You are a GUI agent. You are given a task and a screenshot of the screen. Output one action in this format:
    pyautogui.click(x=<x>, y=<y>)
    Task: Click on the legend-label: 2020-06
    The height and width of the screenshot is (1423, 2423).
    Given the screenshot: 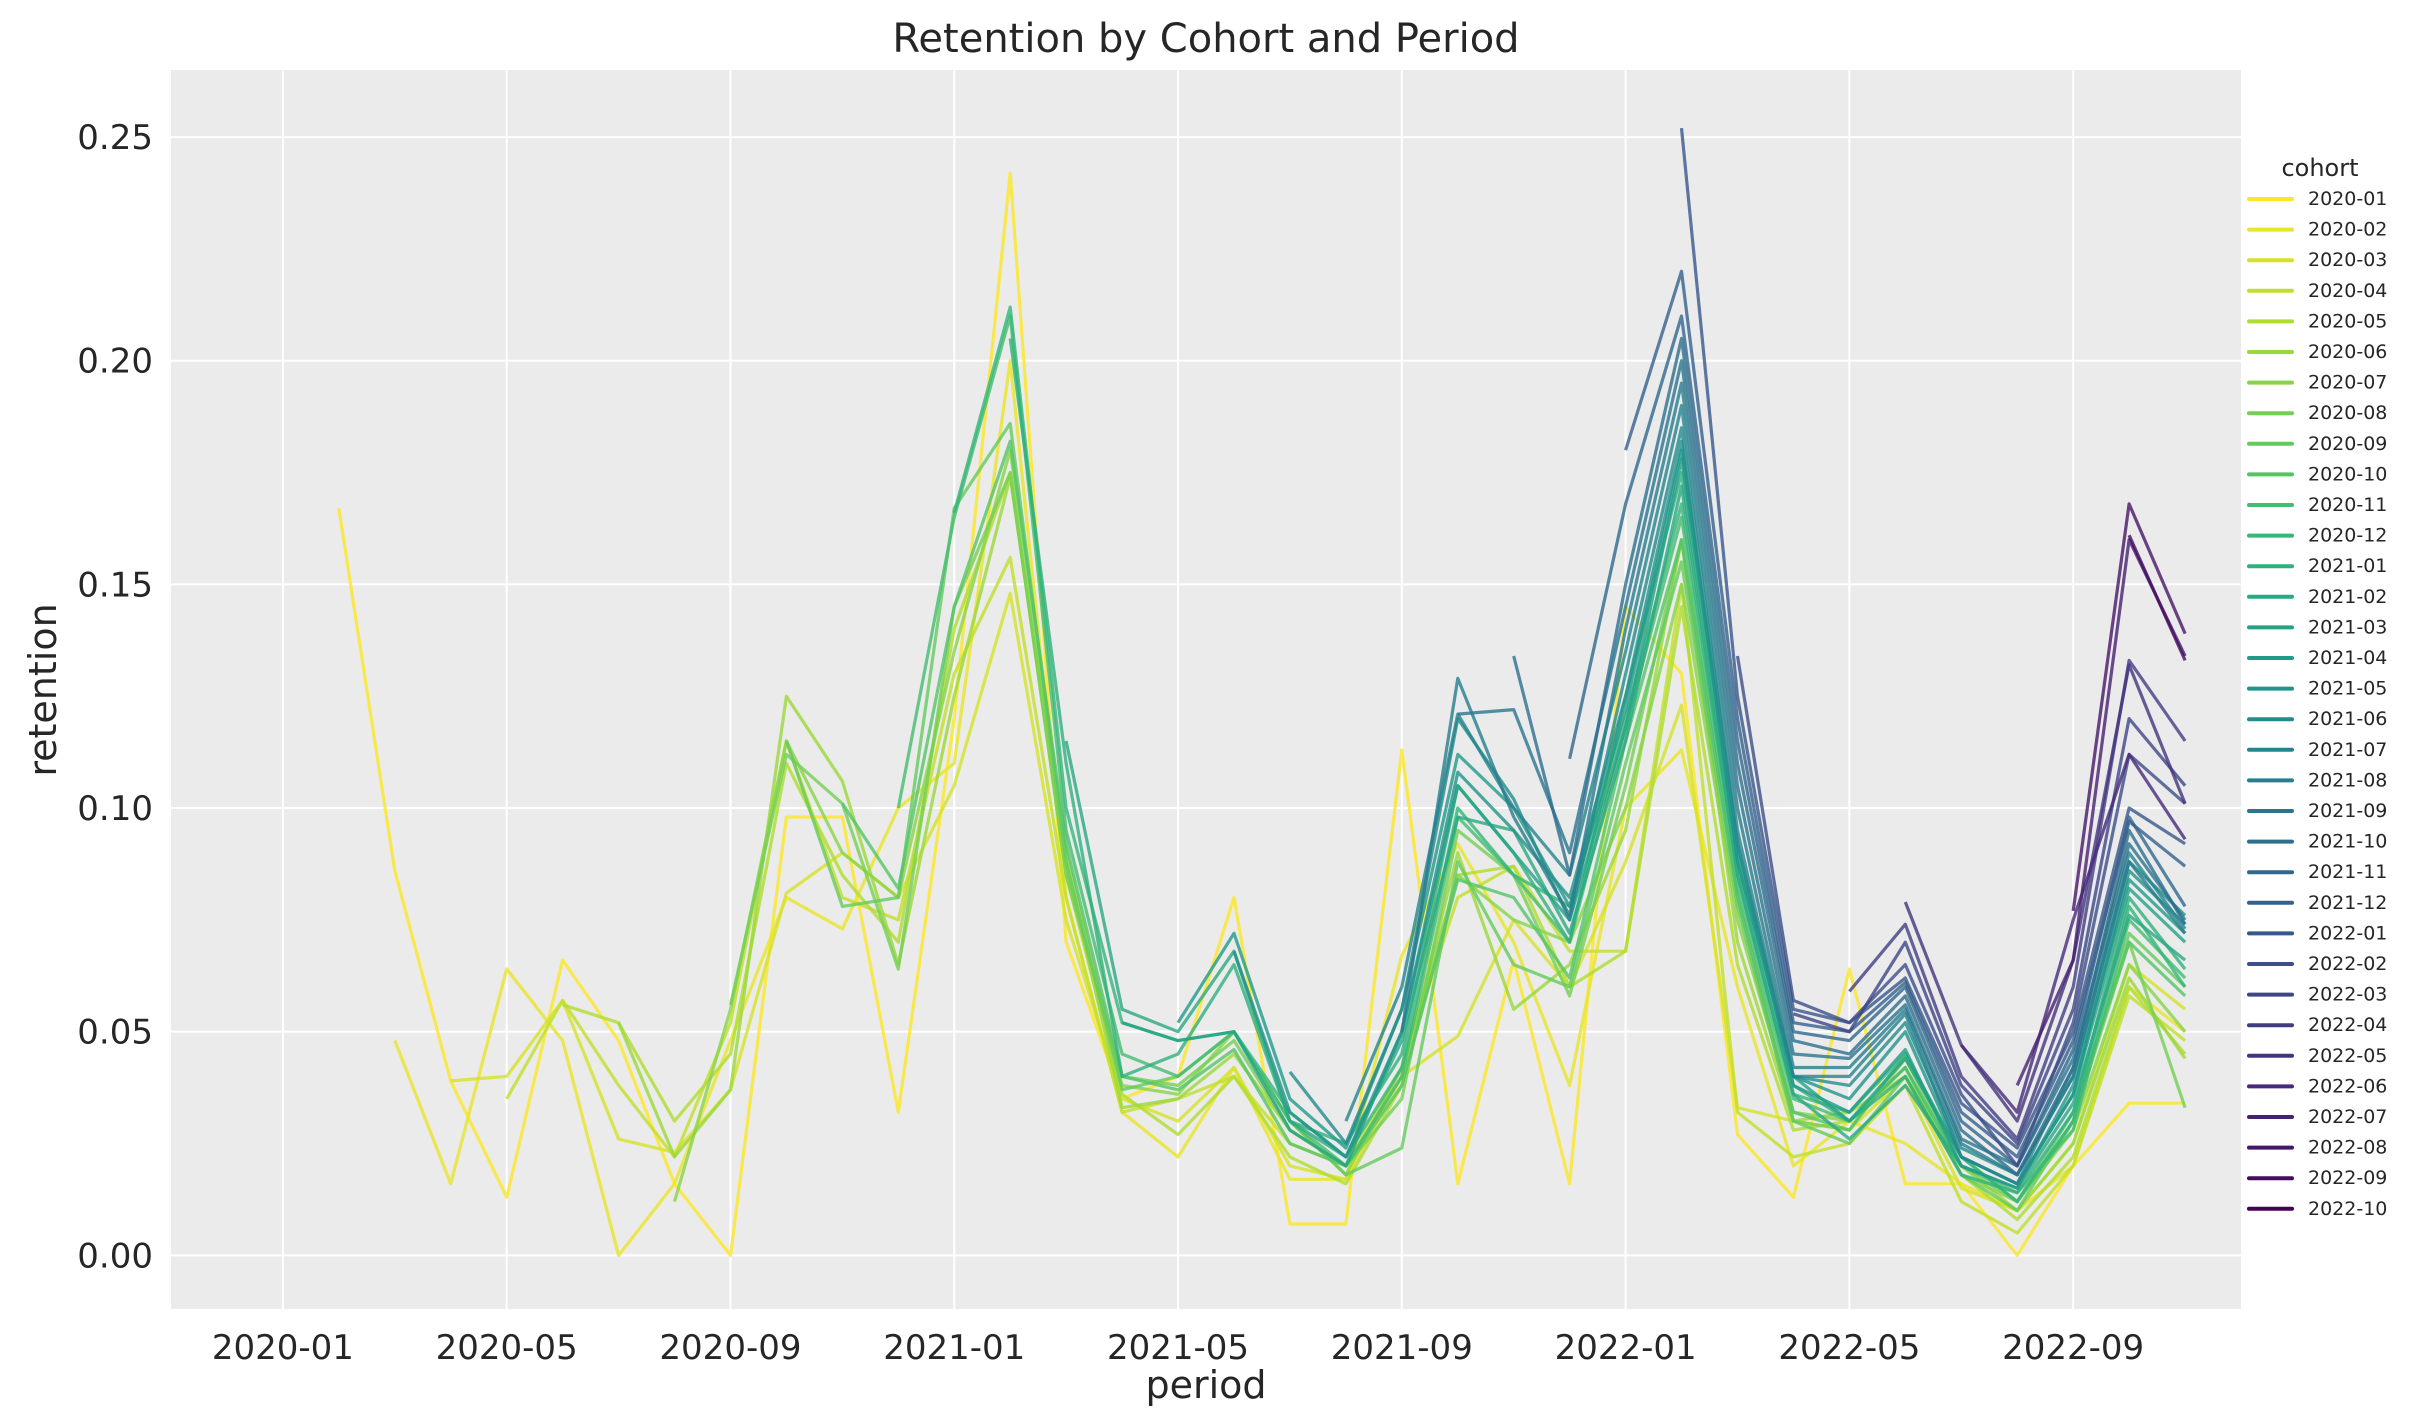 What is the action you would take?
    pyautogui.click(x=2347, y=352)
    